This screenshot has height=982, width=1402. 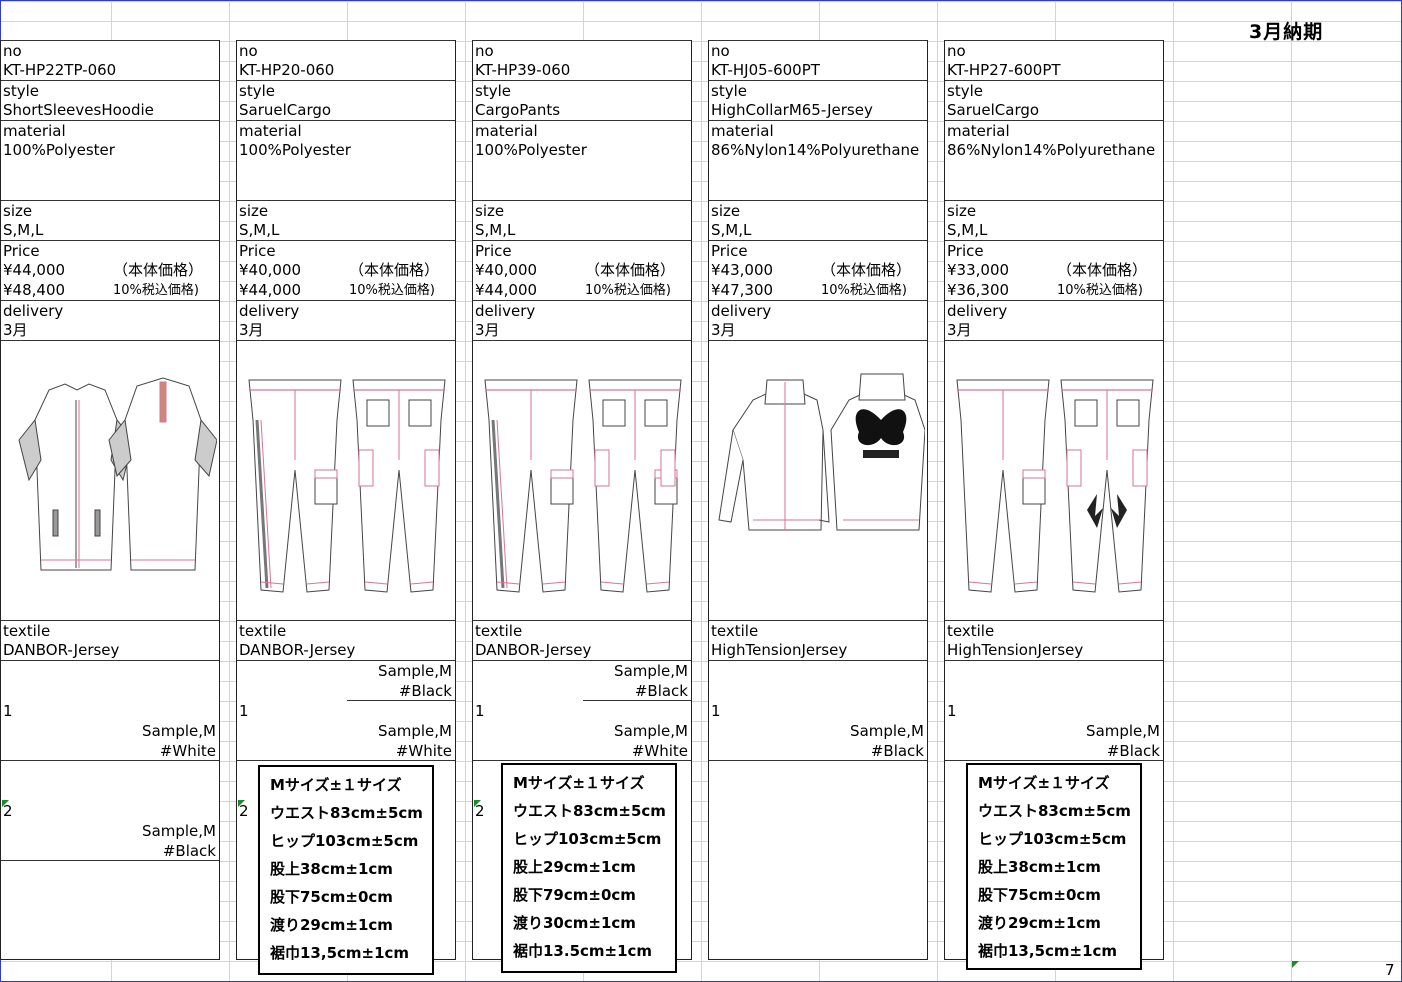 What do you see at coordinates (111, 490) in the screenshot?
I see `hoodie-sketch-icon` at bounding box center [111, 490].